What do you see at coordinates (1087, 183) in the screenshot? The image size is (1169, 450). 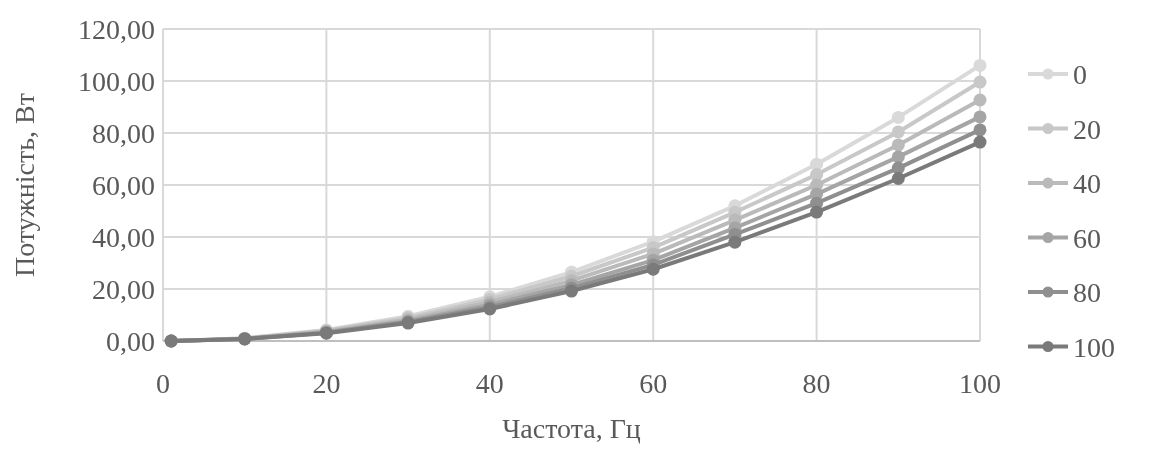 I see `legend-label: 40` at bounding box center [1087, 183].